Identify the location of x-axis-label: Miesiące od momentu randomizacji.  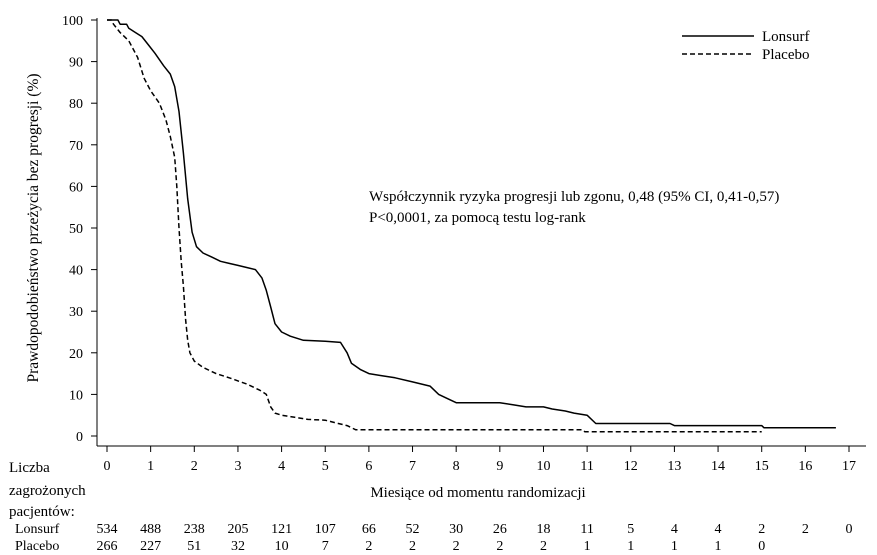
(477, 493).